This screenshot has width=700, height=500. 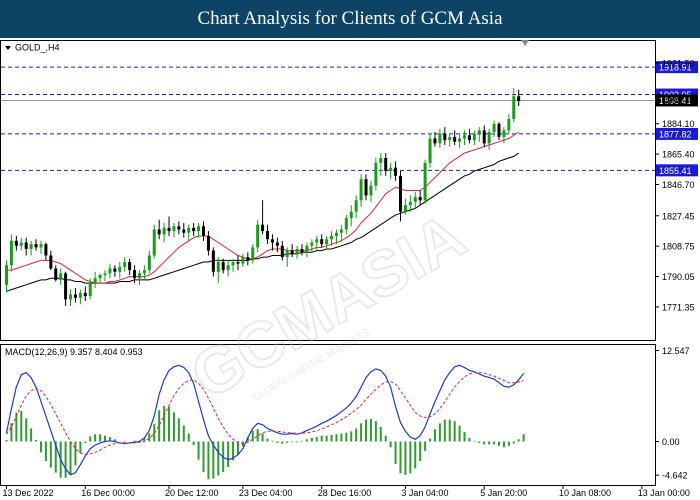 I want to click on macd-axis: 12.547 0.00 -4.642, so click(x=672, y=413).